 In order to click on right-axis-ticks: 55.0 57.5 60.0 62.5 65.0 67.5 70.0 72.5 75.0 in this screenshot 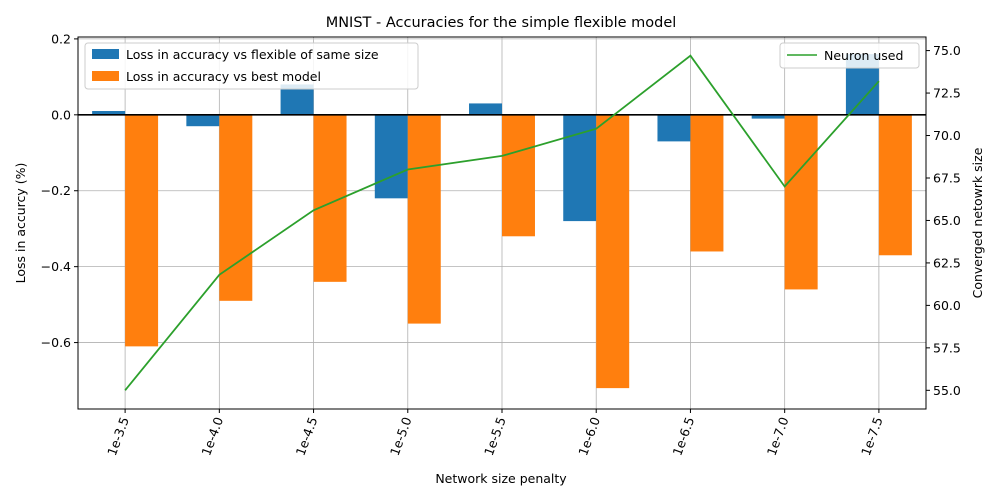, I will do `click(943, 220)`.